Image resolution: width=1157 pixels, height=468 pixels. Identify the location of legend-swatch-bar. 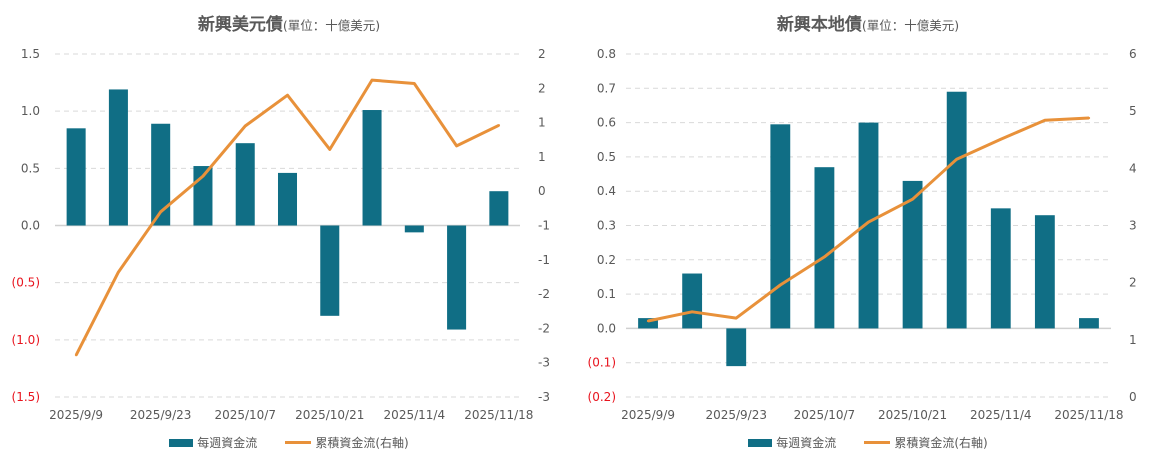
(760, 442).